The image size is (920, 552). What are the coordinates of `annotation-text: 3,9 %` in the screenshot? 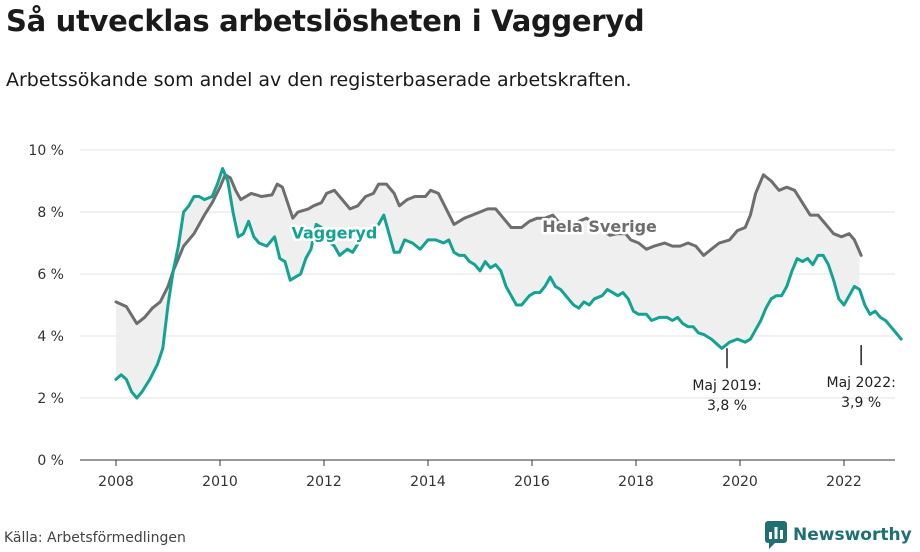 It's located at (861, 403).